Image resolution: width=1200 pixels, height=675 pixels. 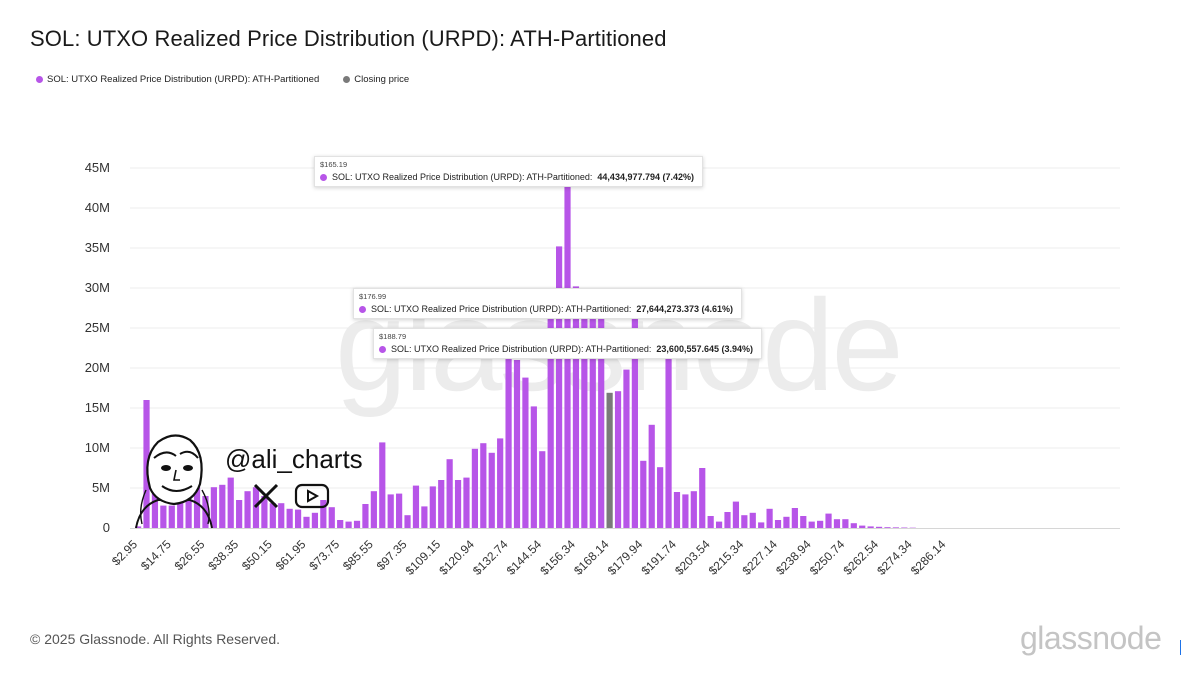 What do you see at coordinates (97, 367) in the screenshot?
I see `y-tick-label: 20M` at bounding box center [97, 367].